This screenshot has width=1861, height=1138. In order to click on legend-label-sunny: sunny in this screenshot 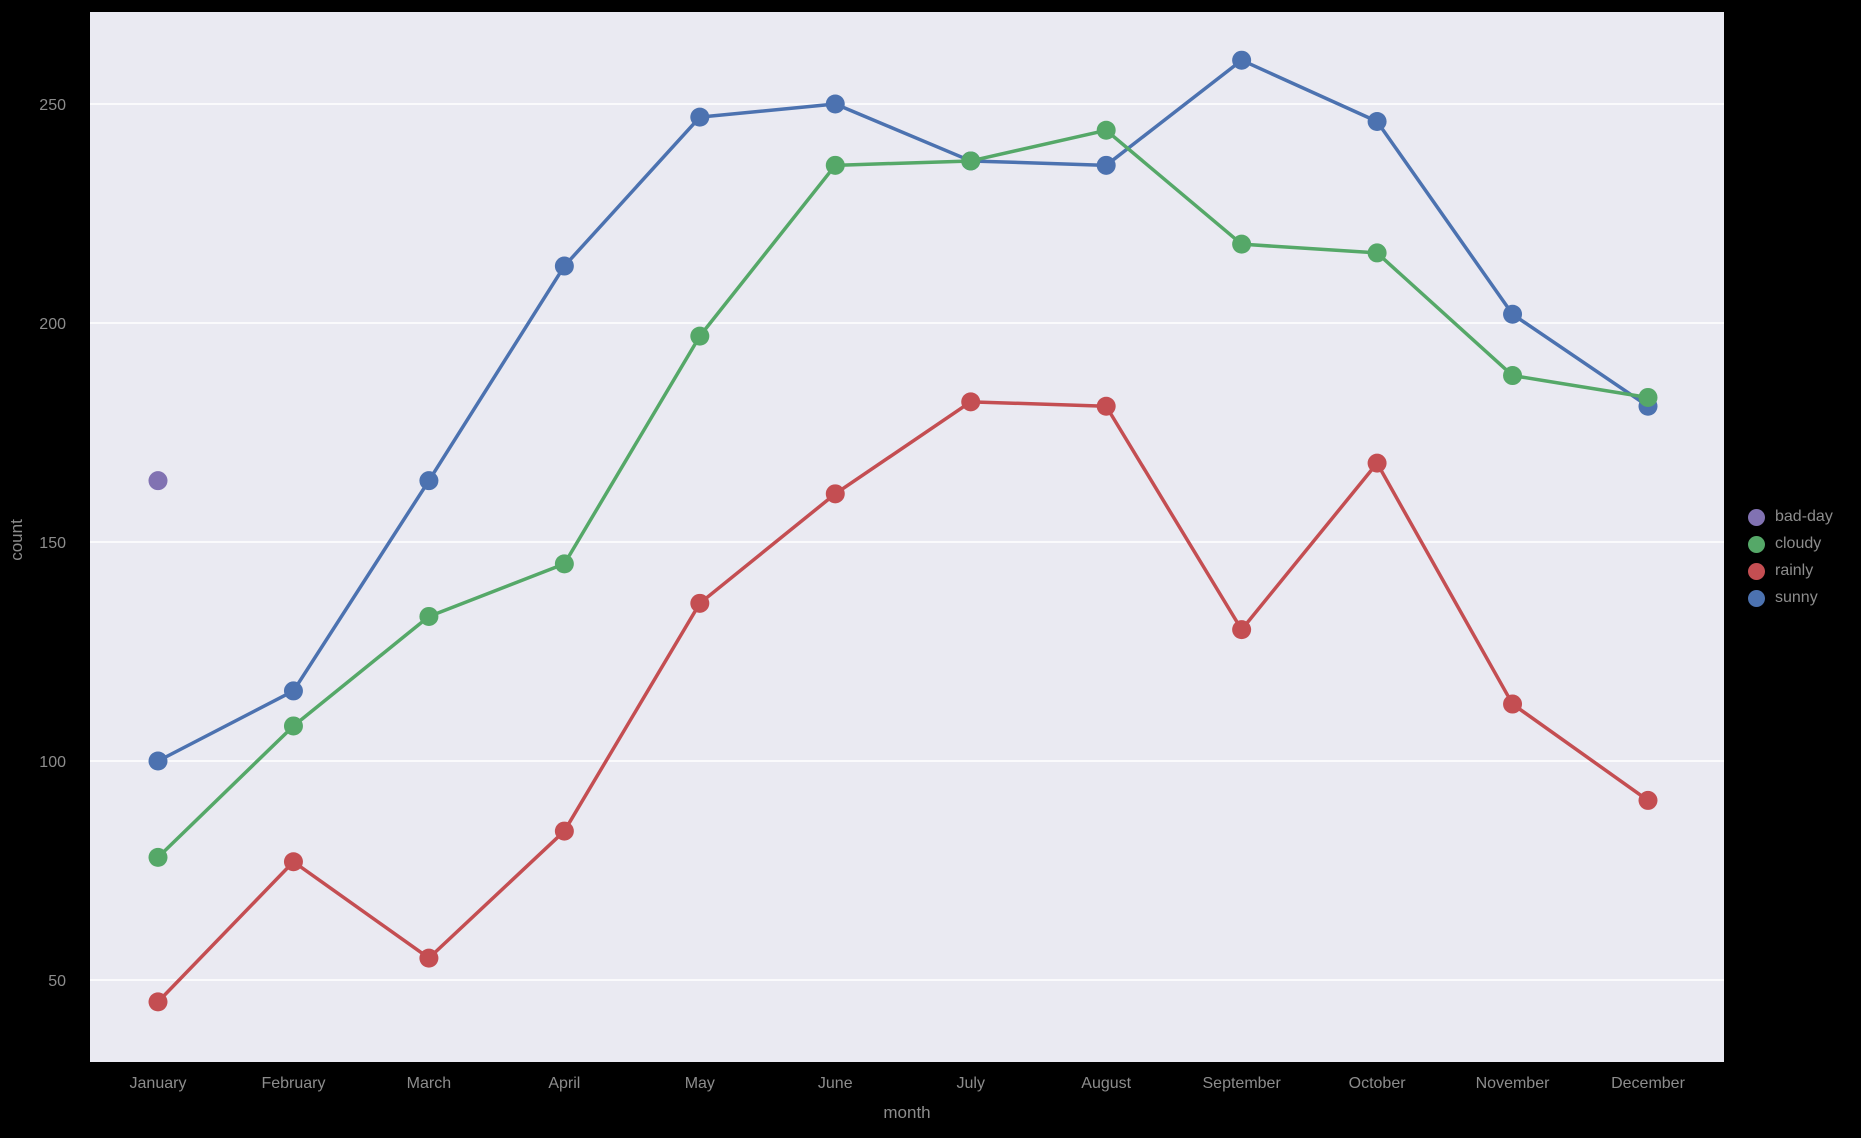, I will do `click(1796, 597)`.